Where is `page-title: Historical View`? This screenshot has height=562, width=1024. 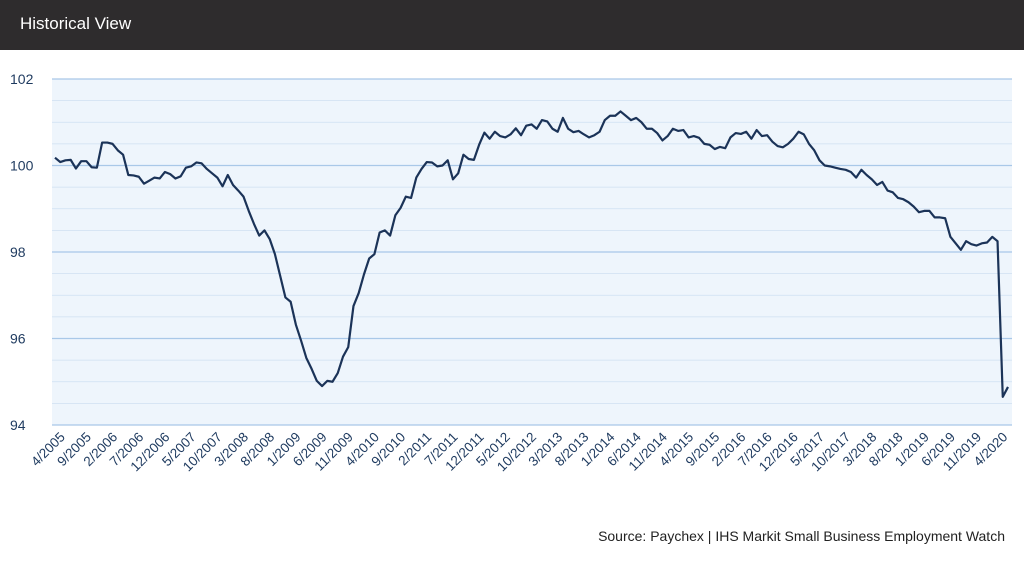
page-title: Historical View is located at coordinates (76, 23).